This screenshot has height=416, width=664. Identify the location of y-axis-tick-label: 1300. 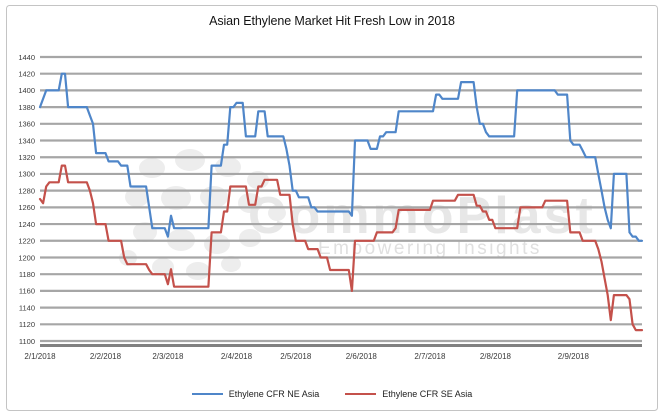
(26, 174).